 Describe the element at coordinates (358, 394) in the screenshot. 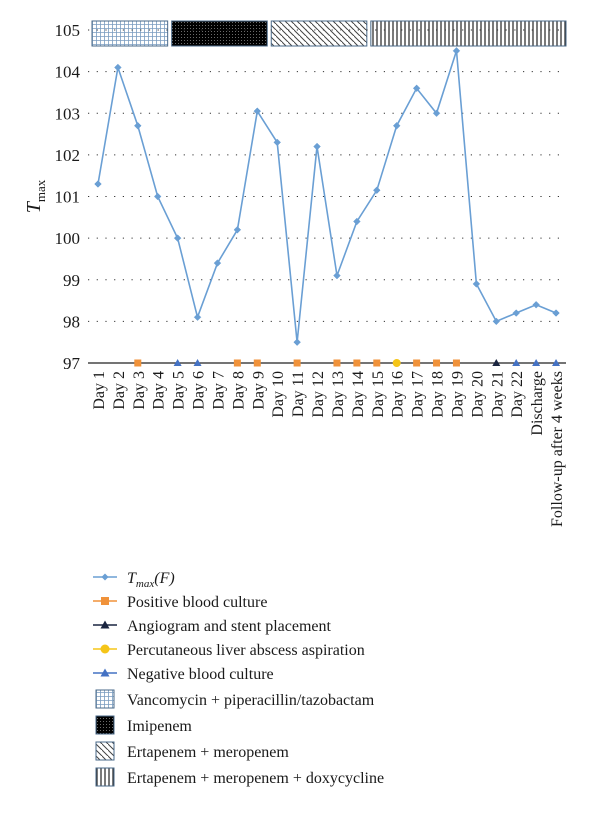

I see `x-tick-label-day-14: Day 14` at that location.